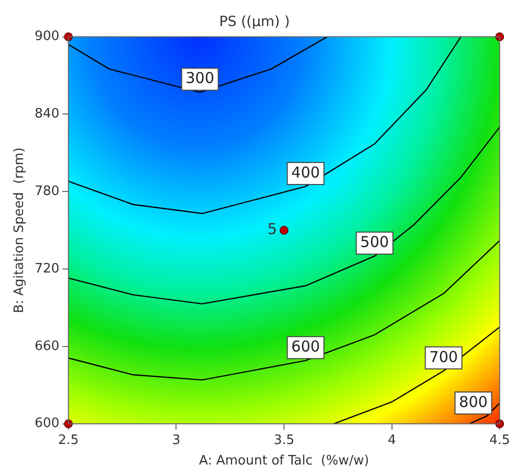  Describe the element at coordinates (47, 36) in the screenshot. I see `y-tick-label: 900` at that location.